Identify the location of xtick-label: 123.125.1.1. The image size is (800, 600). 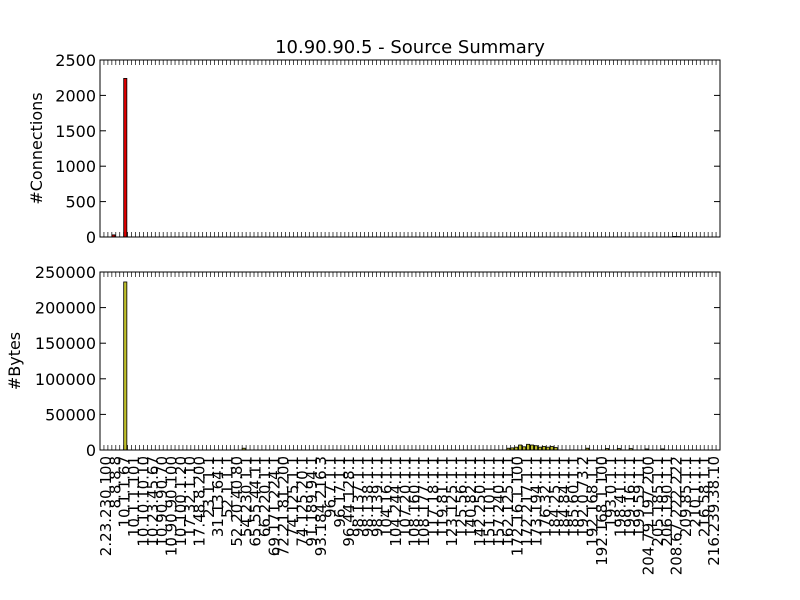
(452, 501).